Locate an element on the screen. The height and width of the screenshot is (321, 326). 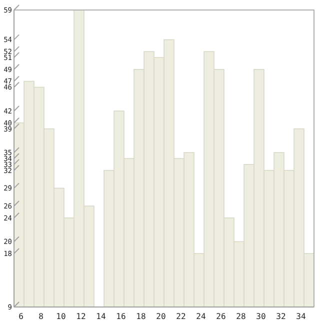
x-tick-label: 12 is located at coordinates (81, 316).